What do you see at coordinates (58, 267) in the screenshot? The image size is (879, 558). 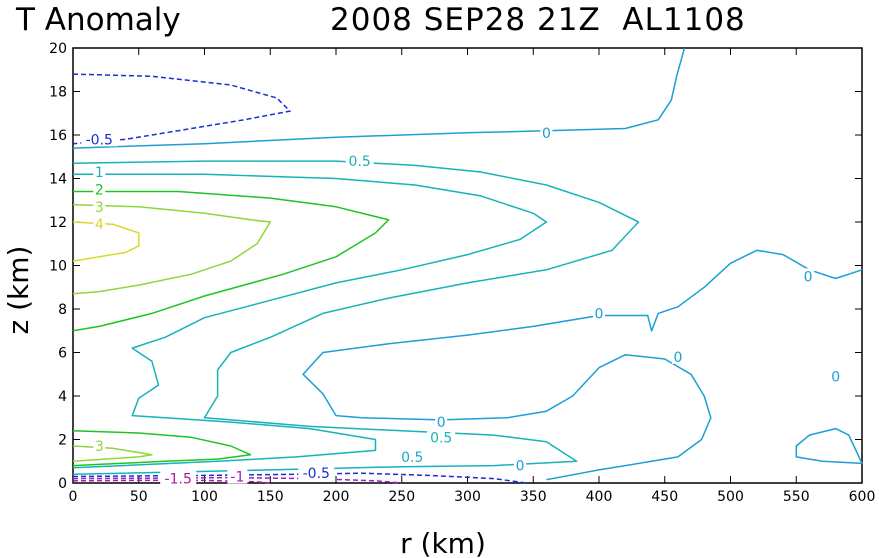 I see `y-tick-label: 10` at bounding box center [58, 267].